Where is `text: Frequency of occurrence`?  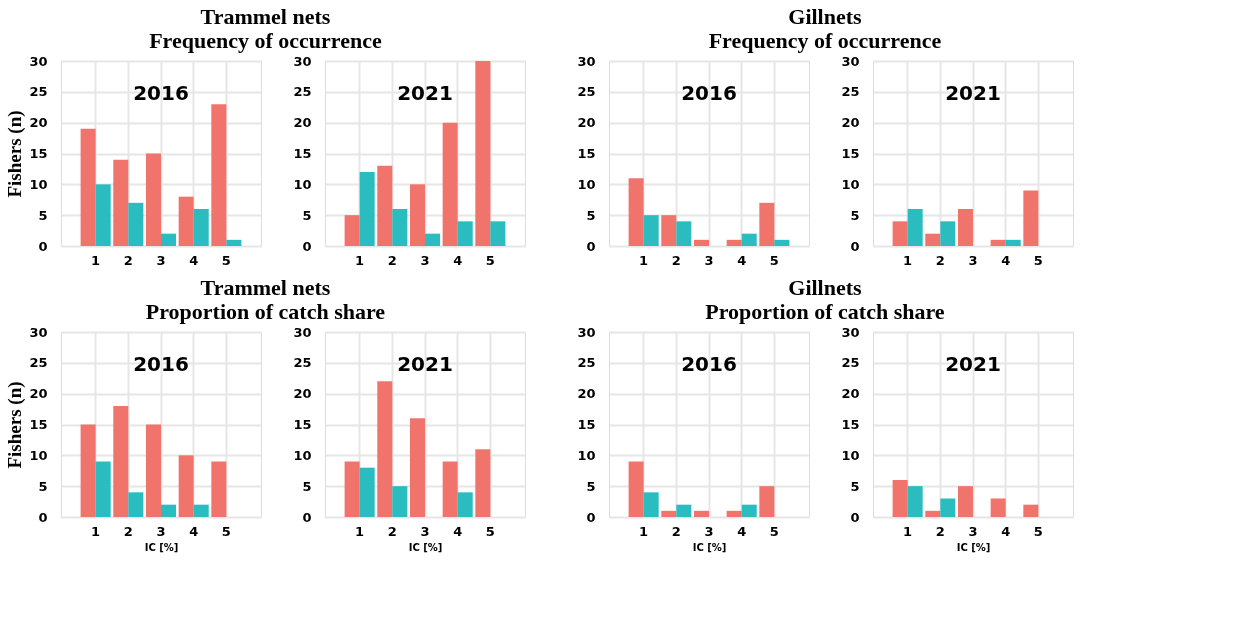
text: Frequency of occurrence is located at coordinates (265, 40).